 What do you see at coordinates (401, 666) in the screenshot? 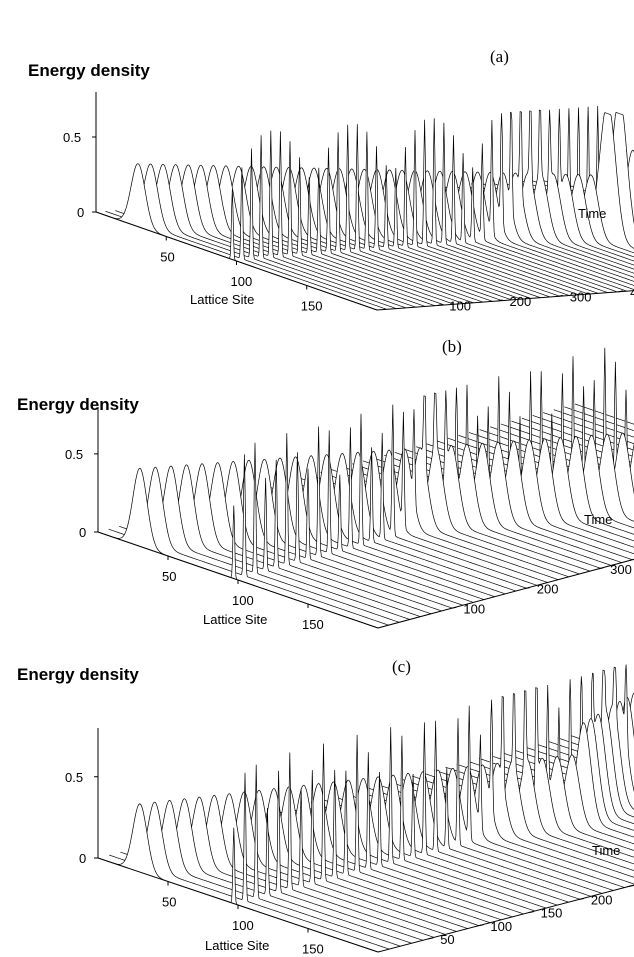
I see `panel-c-letter: (c)` at bounding box center [401, 666].